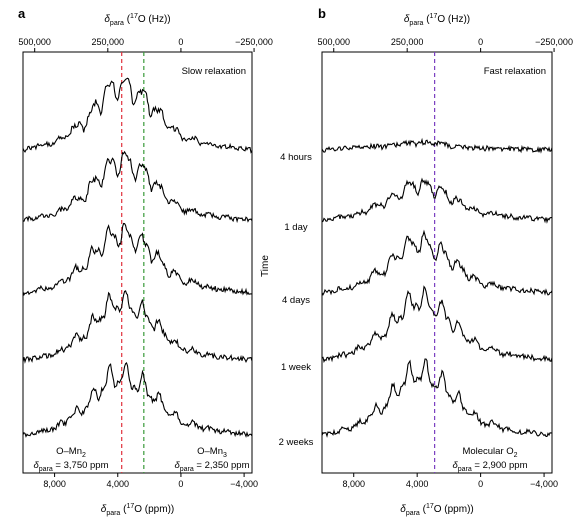 This screenshot has width=582, height=521. Describe the element at coordinates (70, 466) in the screenshot. I see `reference-value: δpara = 3,750 ppm` at that location.